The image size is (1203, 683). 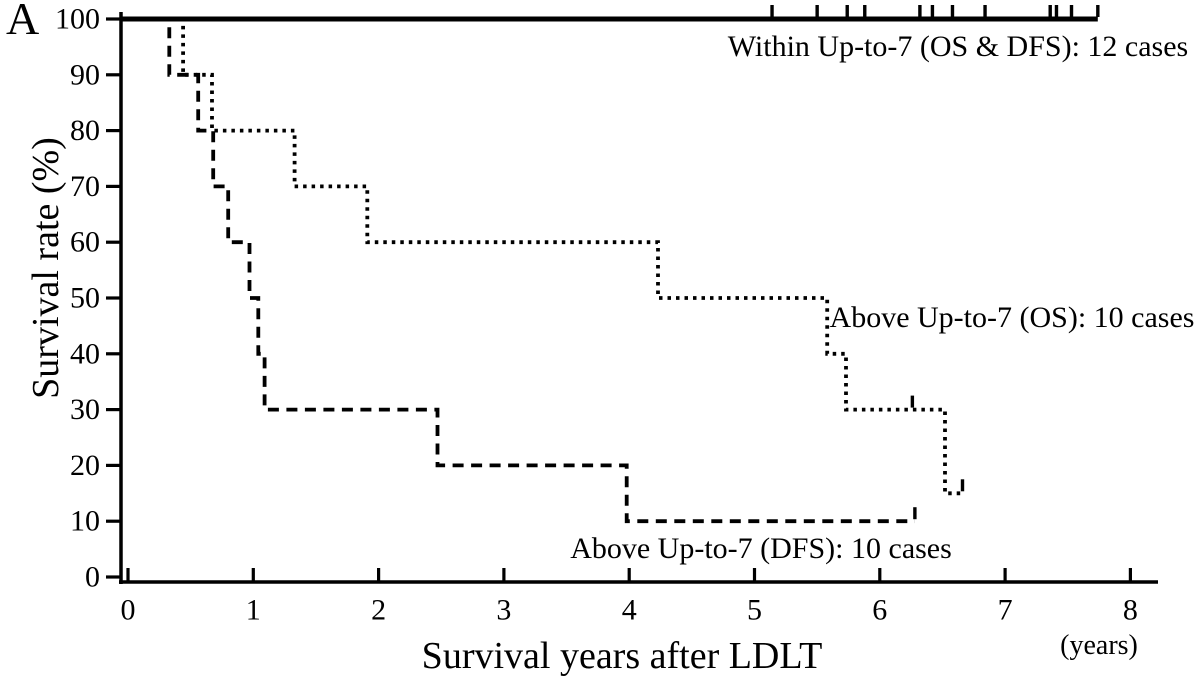 I want to click on y-tick-label: 60, so click(x=85, y=242).